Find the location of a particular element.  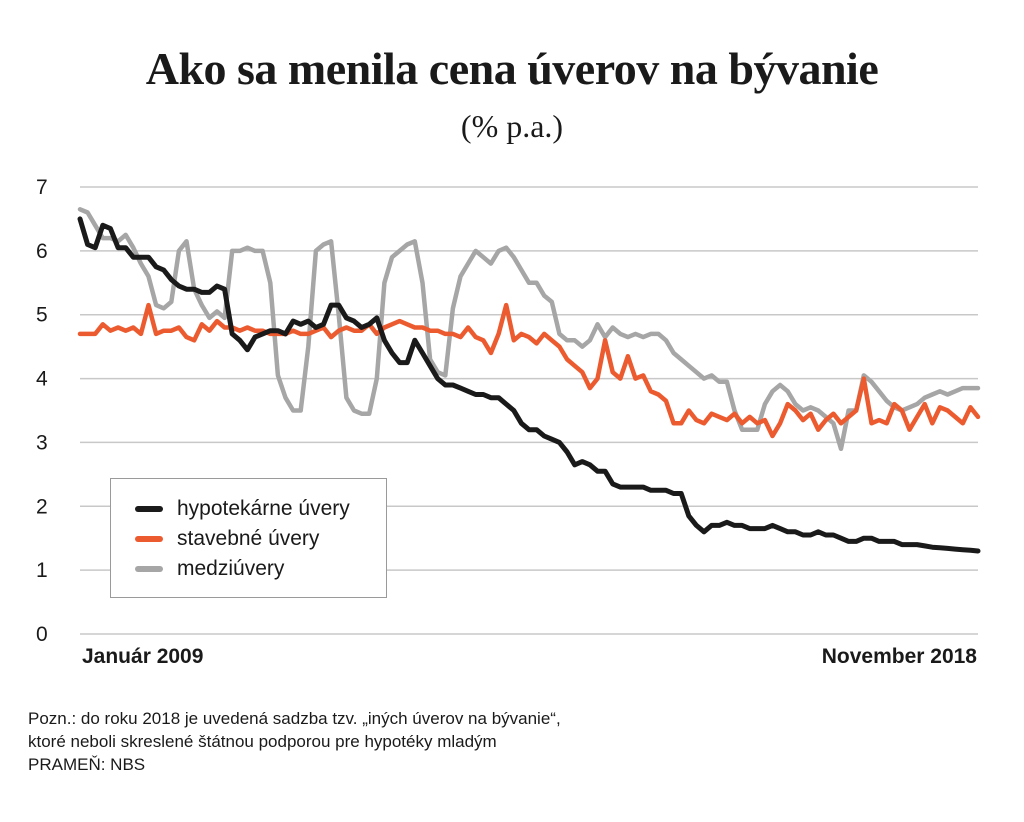

y-tick-label: 0 is located at coordinates (42, 634).